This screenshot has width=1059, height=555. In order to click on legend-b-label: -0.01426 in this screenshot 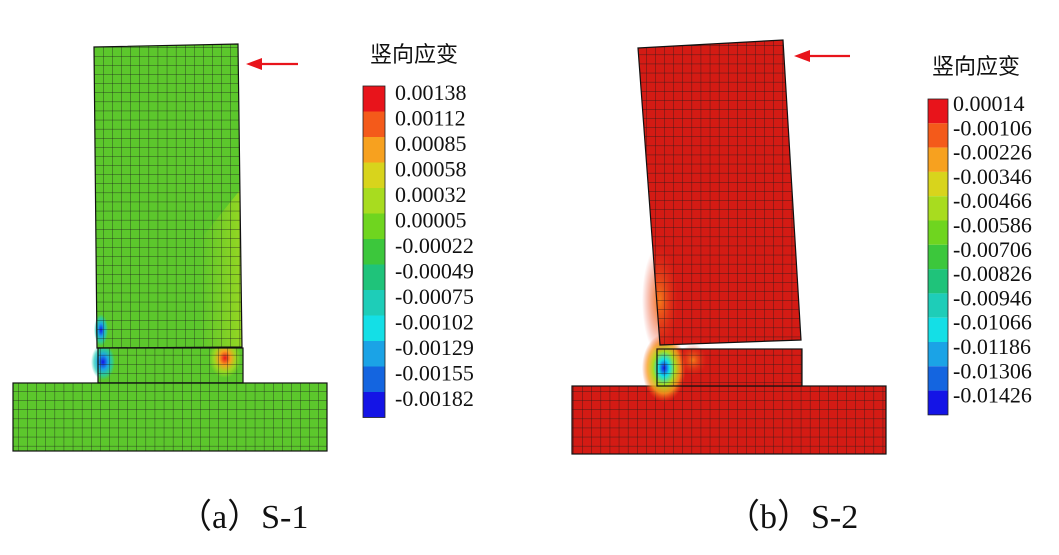, I will do `click(992, 395)`.